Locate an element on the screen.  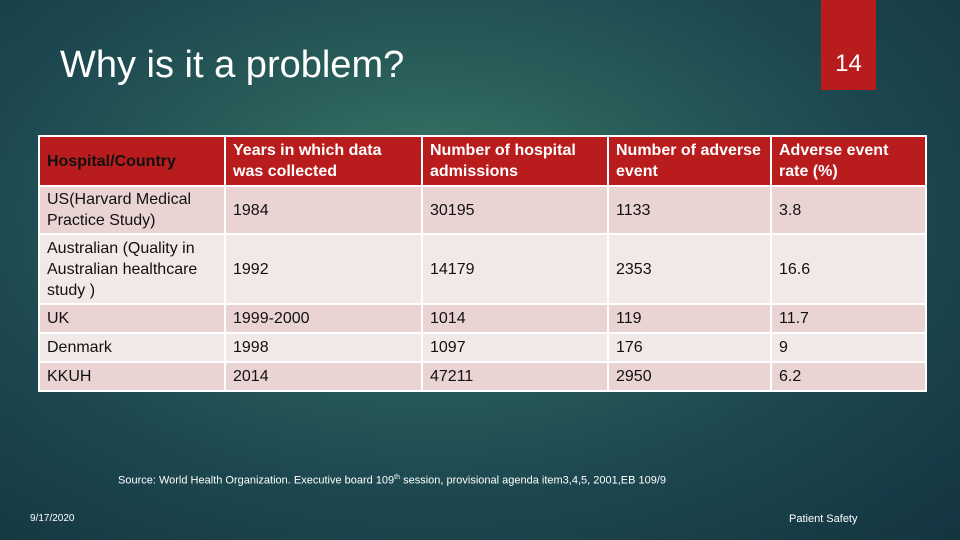
cell-hospital: UK is located at coordinates (132, 318).